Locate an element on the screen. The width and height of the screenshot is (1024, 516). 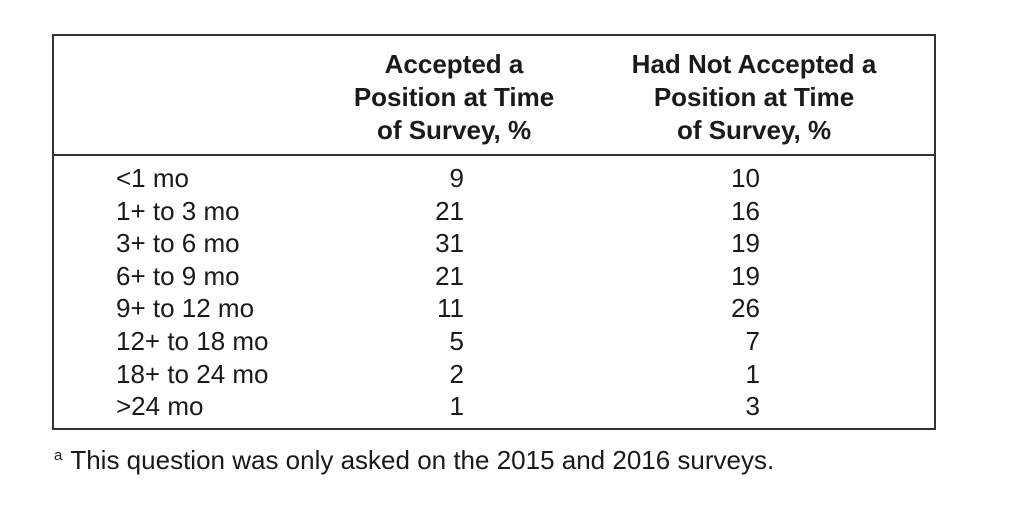
accepted-value: 11 is located at coordinates (450, 308).